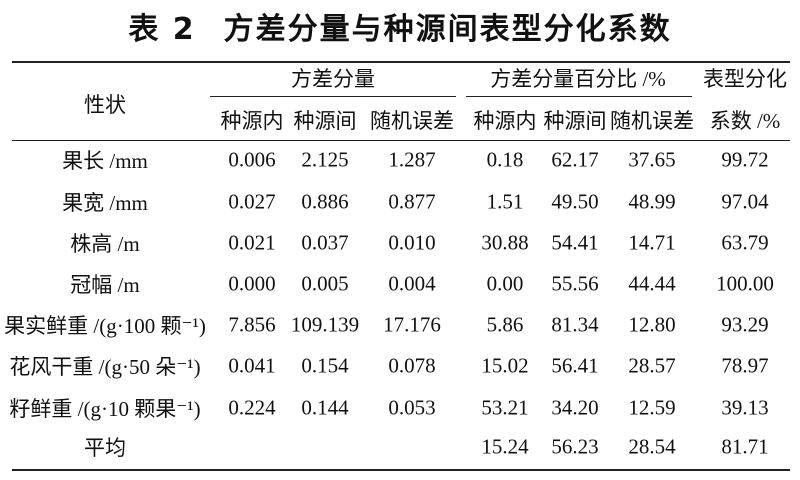 Image resolution: width=800 pixels, height=480 pixels. Describe the element at coordinates (505, 242) in the screenshot. I see `cell: 30.88` at that location.